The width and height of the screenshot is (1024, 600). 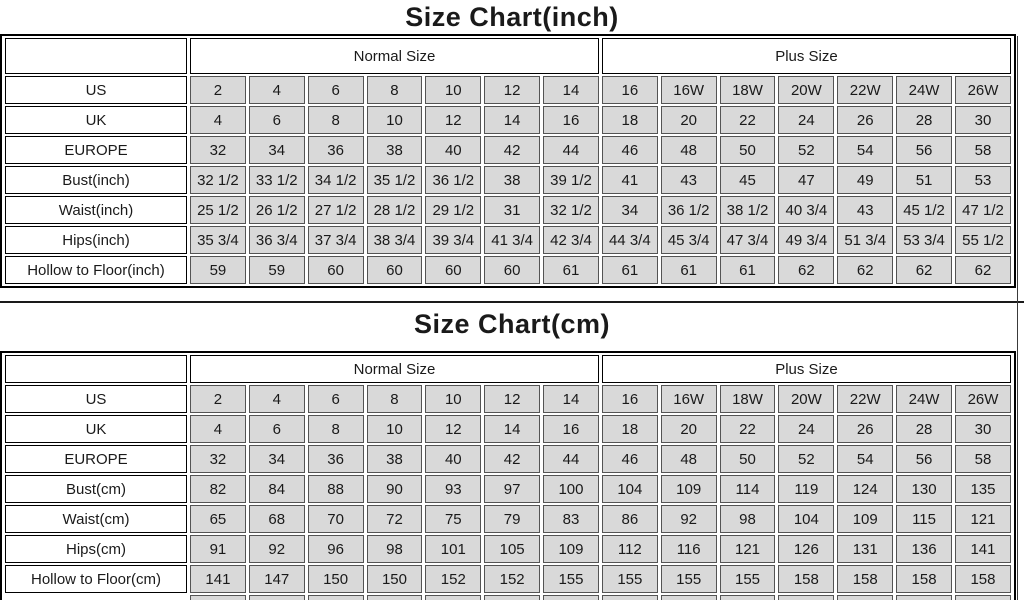 What do you see at coordinates (571, 519) in the screenshot?
I see `value-cell: 83` at bounding box center [571, 519].